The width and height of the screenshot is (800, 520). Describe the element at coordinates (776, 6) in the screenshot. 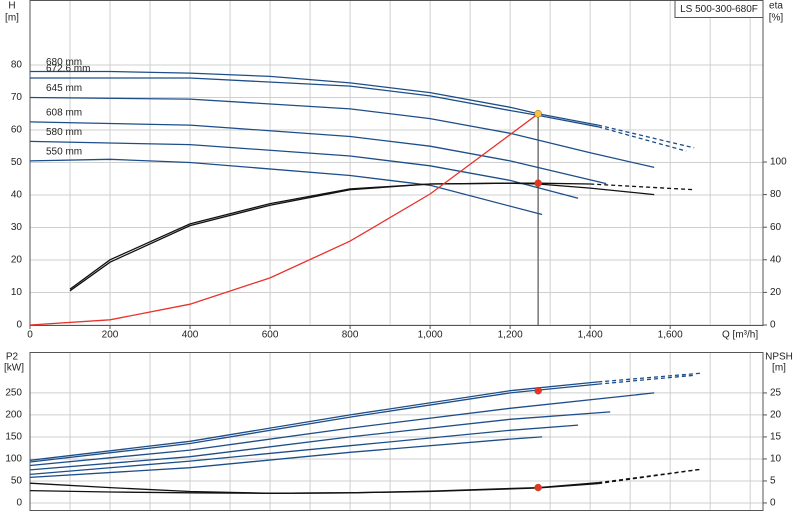

I see `y2-label: eta` at that location.